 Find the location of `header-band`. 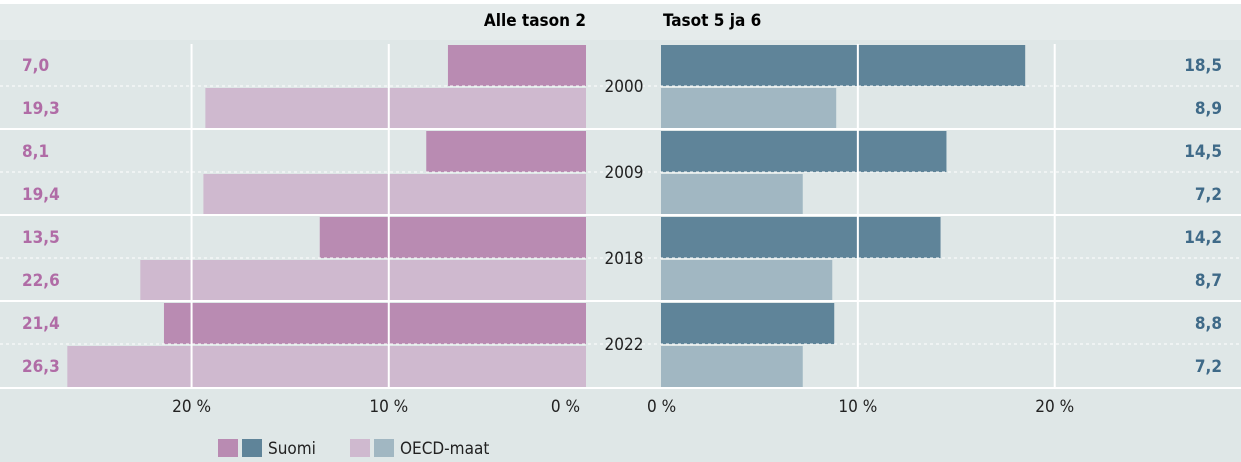

header-band is located at coordinates (620, 22).